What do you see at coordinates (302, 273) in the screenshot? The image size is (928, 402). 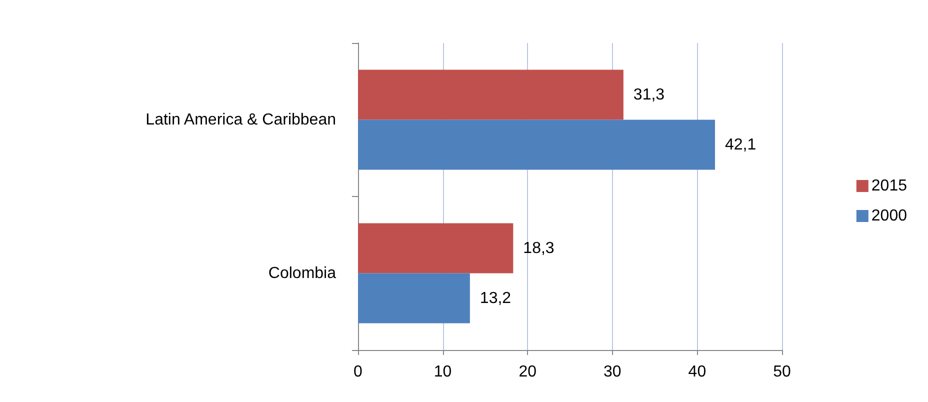 I see `y-tick-label: Colombia` at bounding box center [302, 273].